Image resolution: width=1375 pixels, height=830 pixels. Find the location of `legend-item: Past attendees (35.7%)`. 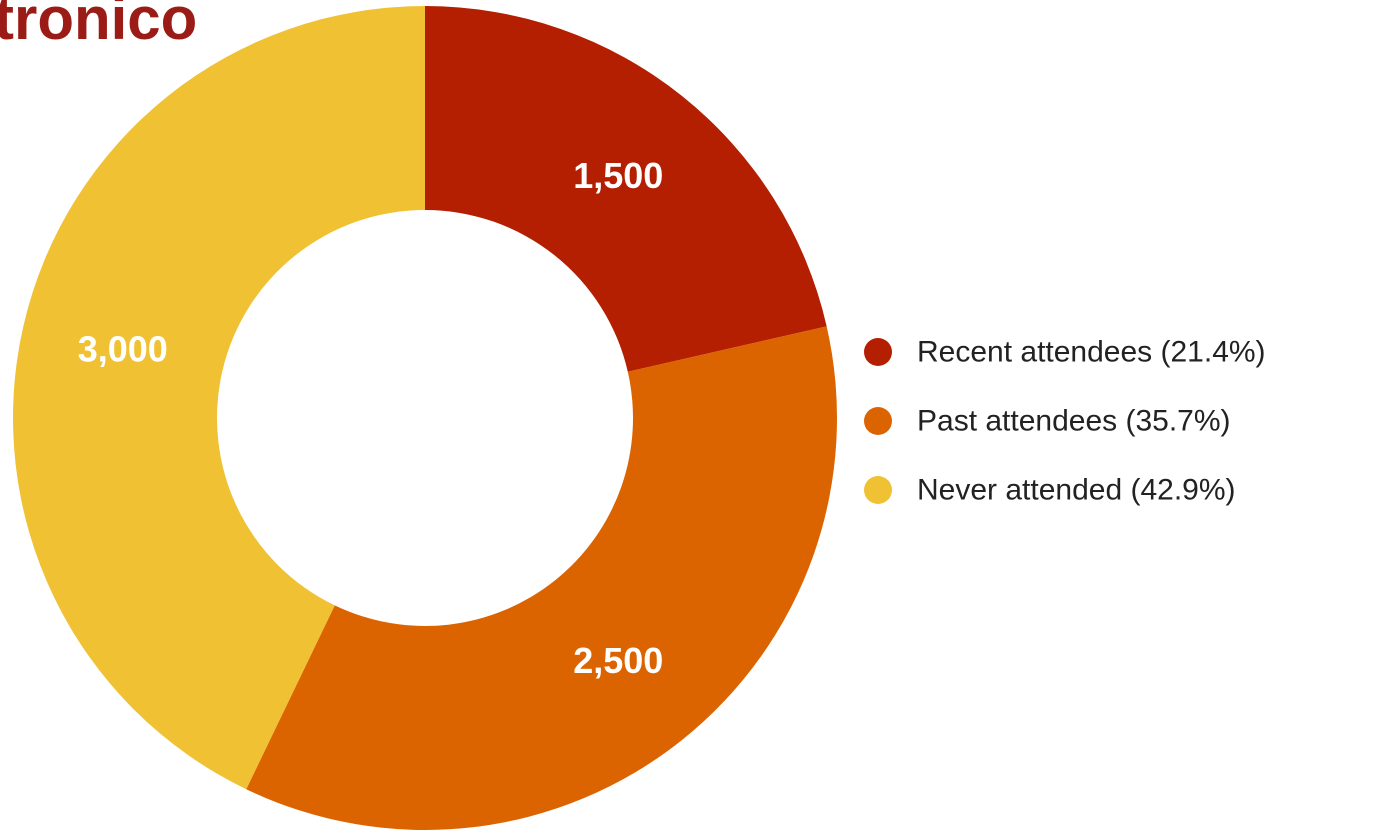

legend-item: Past attendees (35.7%) is located at coordinates (1047, 421).